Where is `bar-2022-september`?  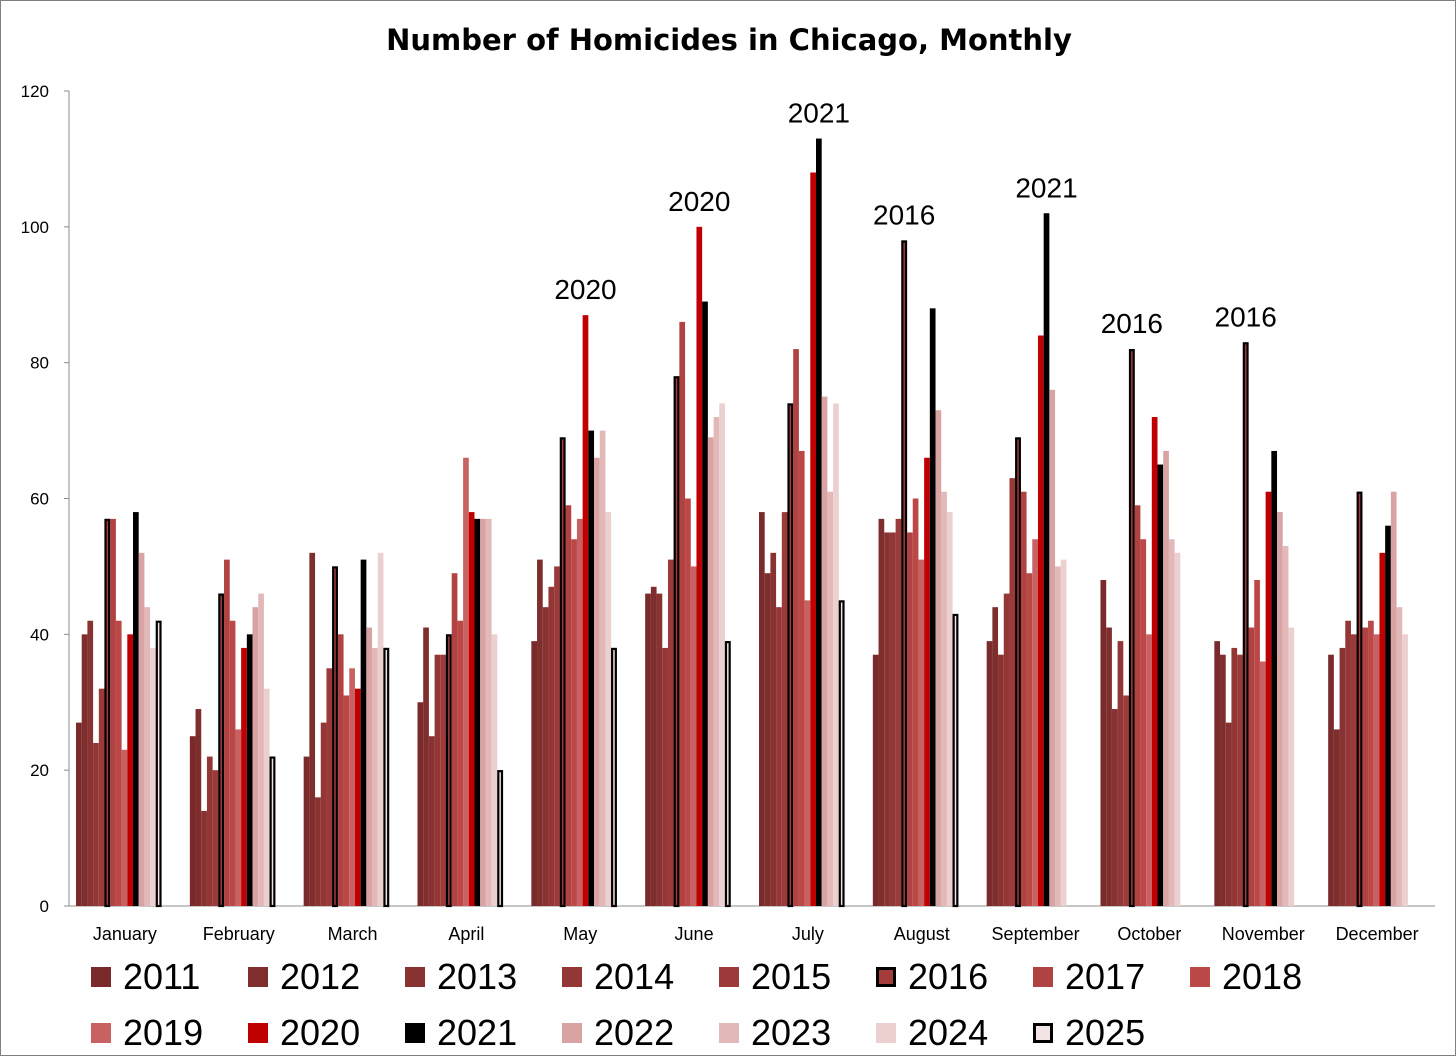
bar-2022-september is located at coordinates (1052, 647).